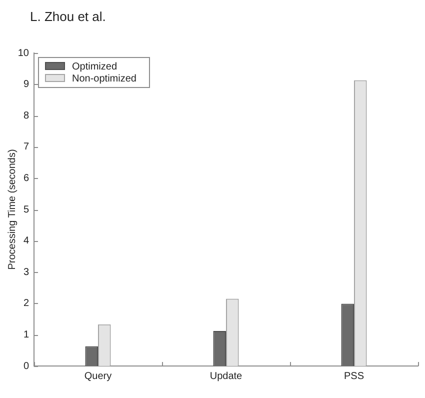 Image resolution: width=425 pixels, height=398 pixels. What do you see at coordinates (26, 334) in the screenshot?
I see `y-tick-label: 1` at bounding box center [26, 334].